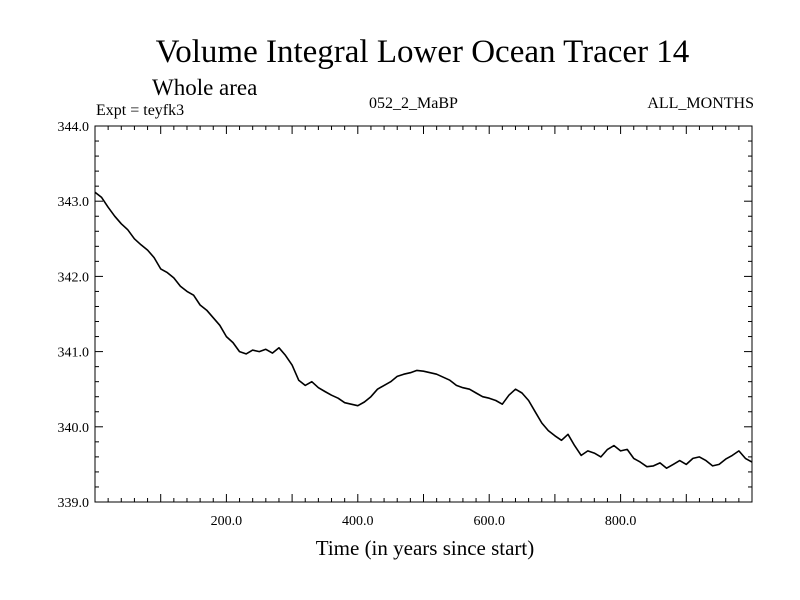 This screenshot has width=800, height=600. Describe the element at coordinates (621, 521) in the screenshot. I see `x-tick-label: 800.0` at that location.